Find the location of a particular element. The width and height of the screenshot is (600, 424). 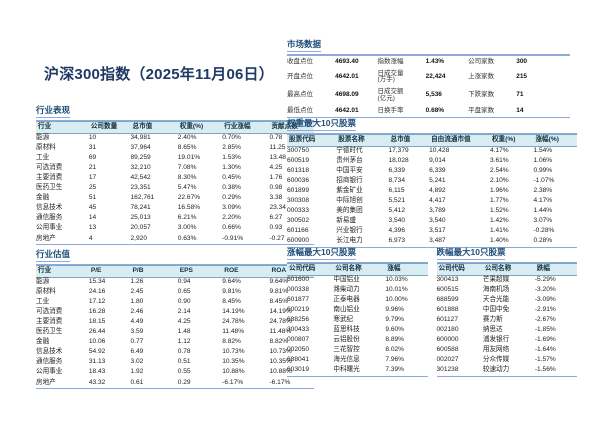

table-cell: 4,396 is located at coordinates (396, 231).